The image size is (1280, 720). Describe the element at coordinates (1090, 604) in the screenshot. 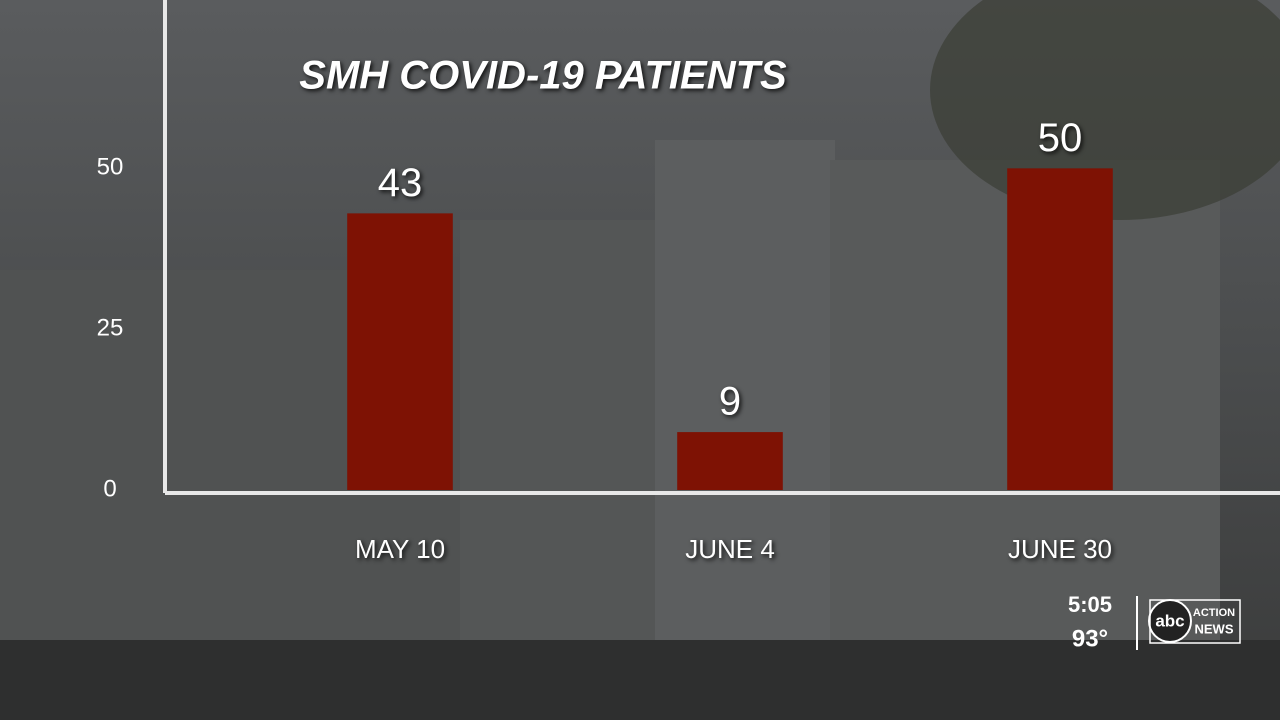

I see `time: 5:05` at that location.